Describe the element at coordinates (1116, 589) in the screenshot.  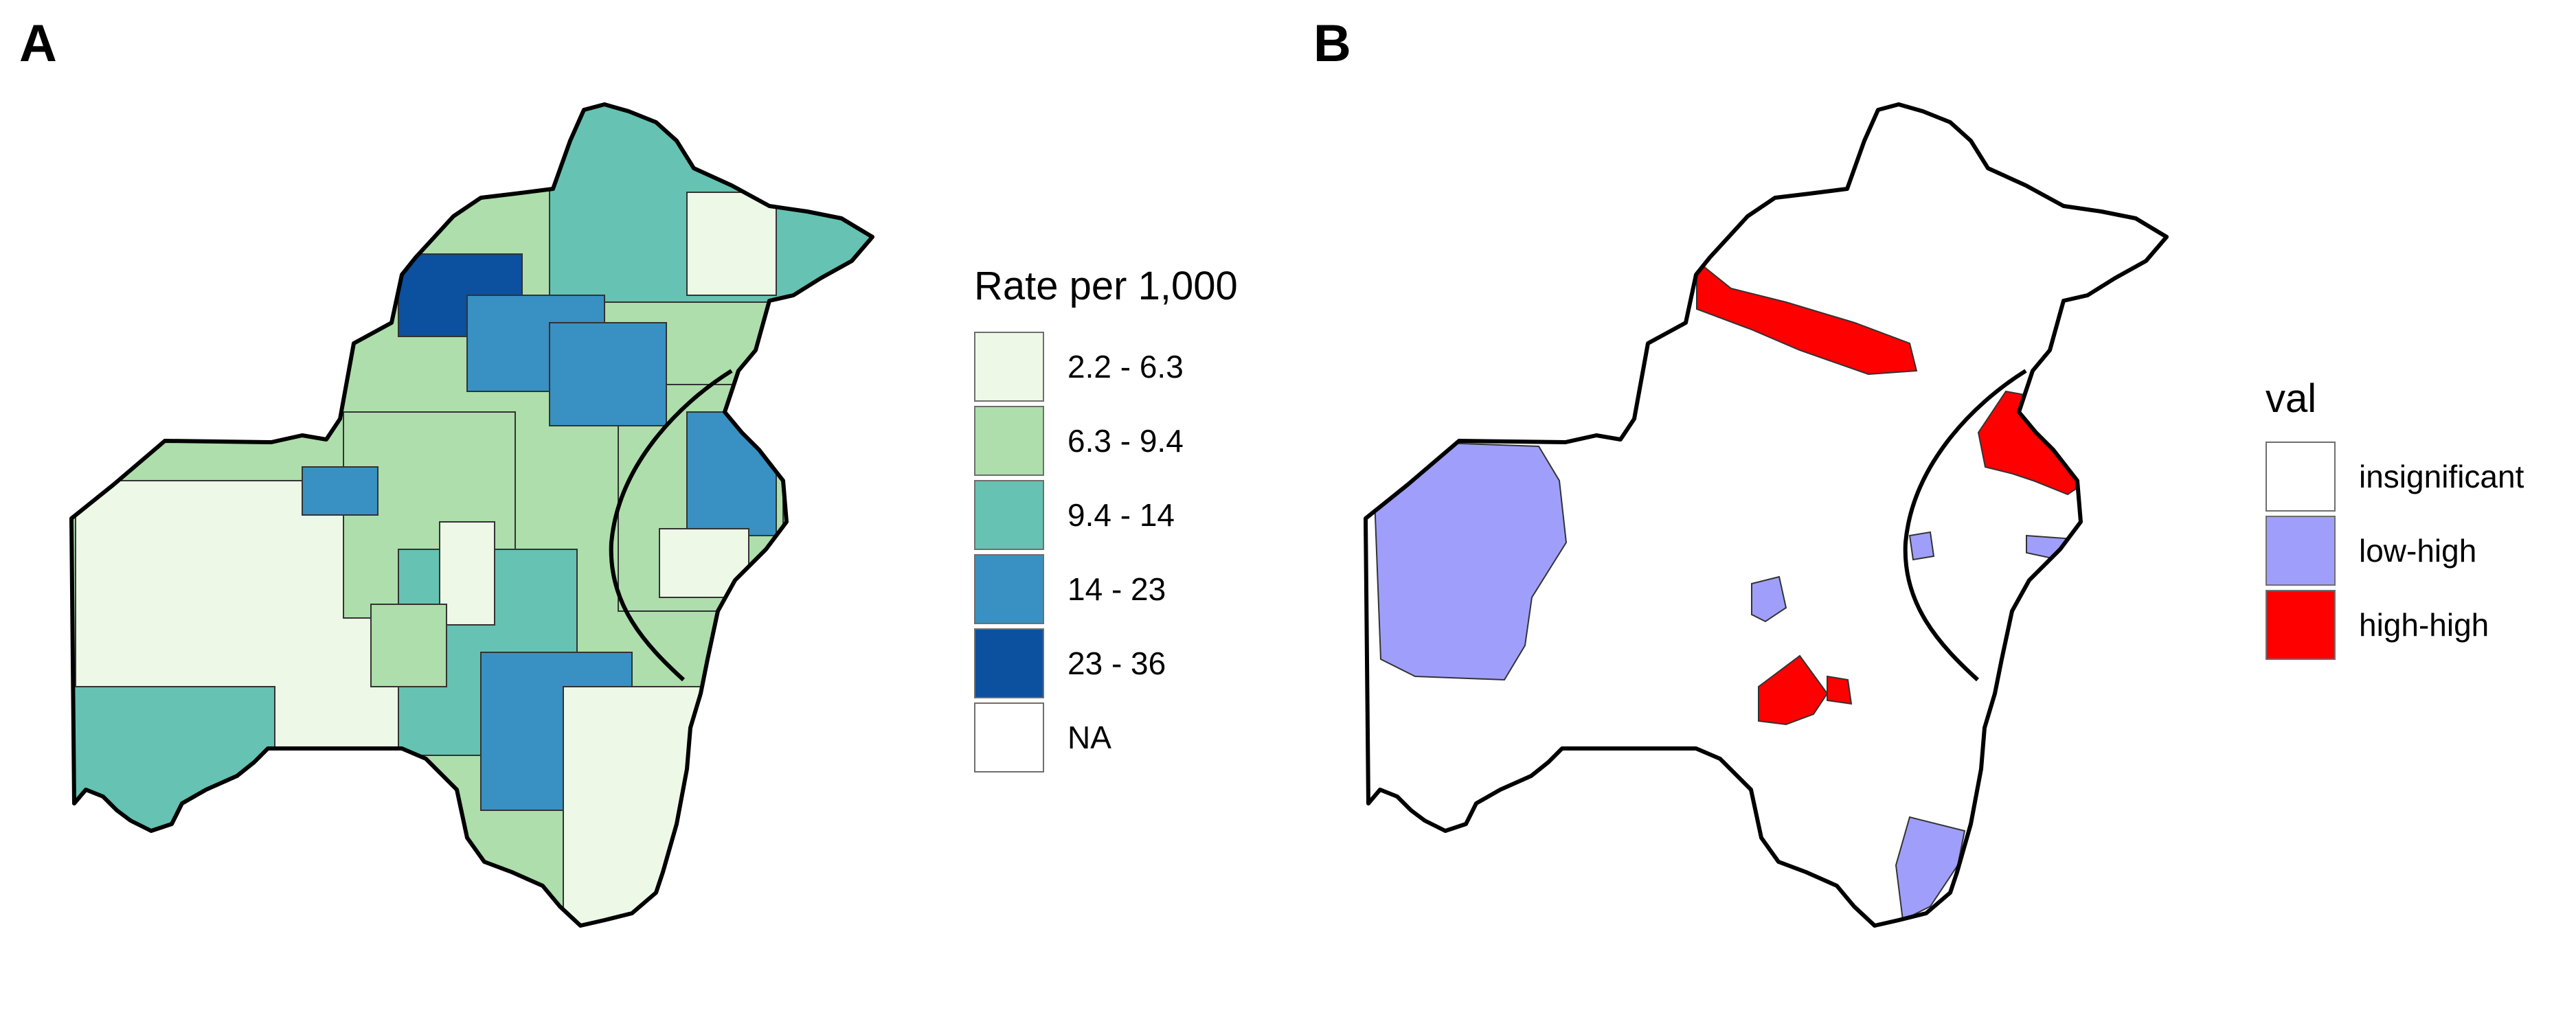
I see `legend-a-label: 14 - 23` at that location.